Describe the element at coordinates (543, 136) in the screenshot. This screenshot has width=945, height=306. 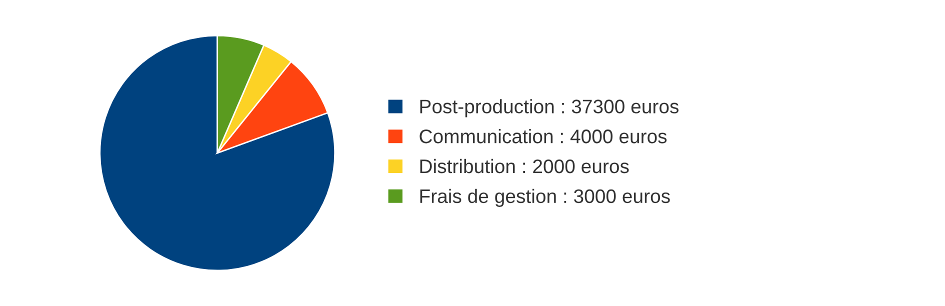
I see `legend-label: Communication : 4000 euros` at that location.